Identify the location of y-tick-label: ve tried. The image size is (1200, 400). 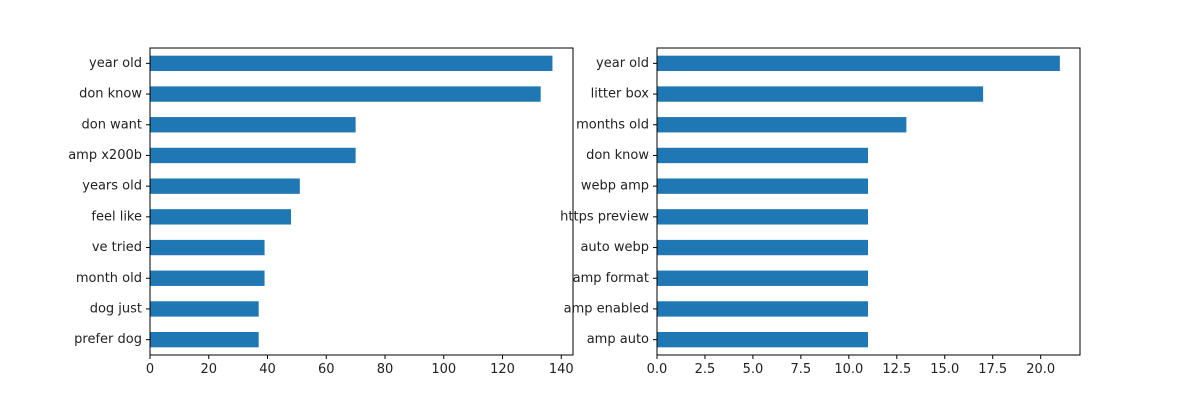
(117, 247).